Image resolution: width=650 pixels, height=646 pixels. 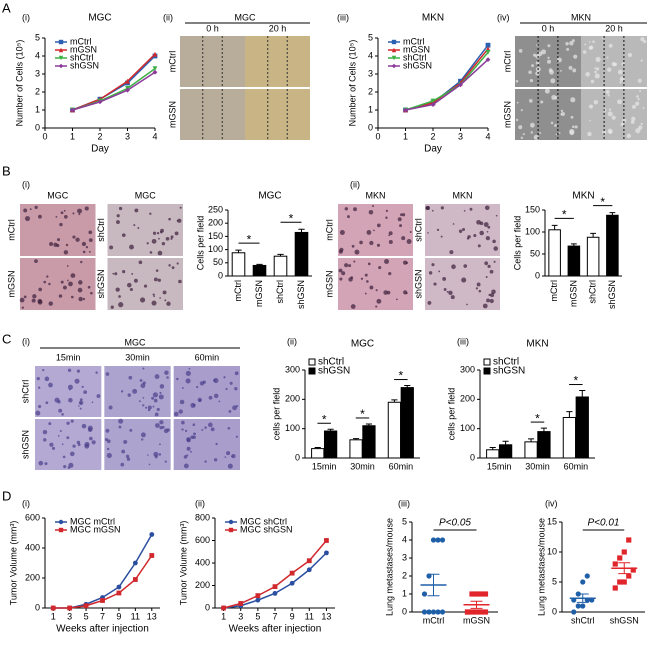 I want to click on column-label: 60min, so click(x=207, y=357).